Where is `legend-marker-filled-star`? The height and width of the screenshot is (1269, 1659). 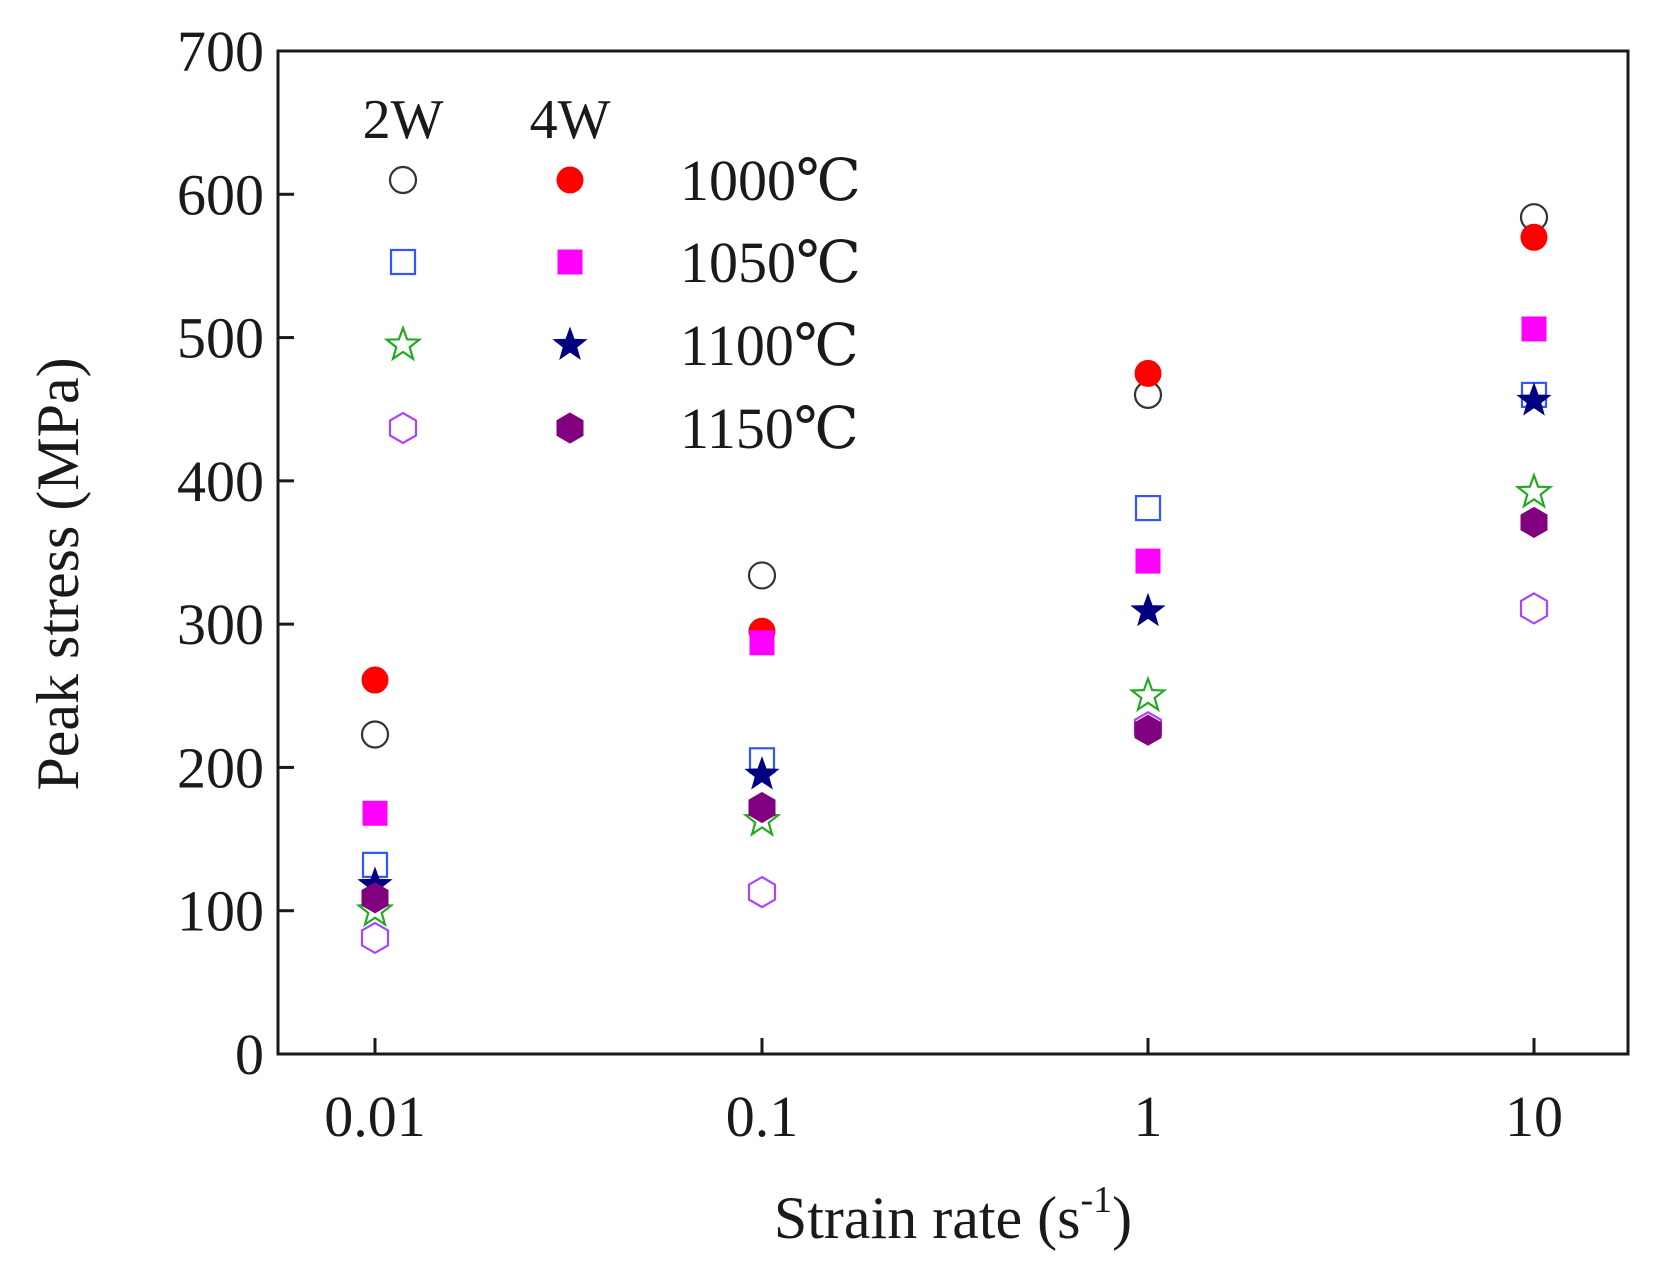 legend-marker-filled-star is located at coordinates (570, 343).